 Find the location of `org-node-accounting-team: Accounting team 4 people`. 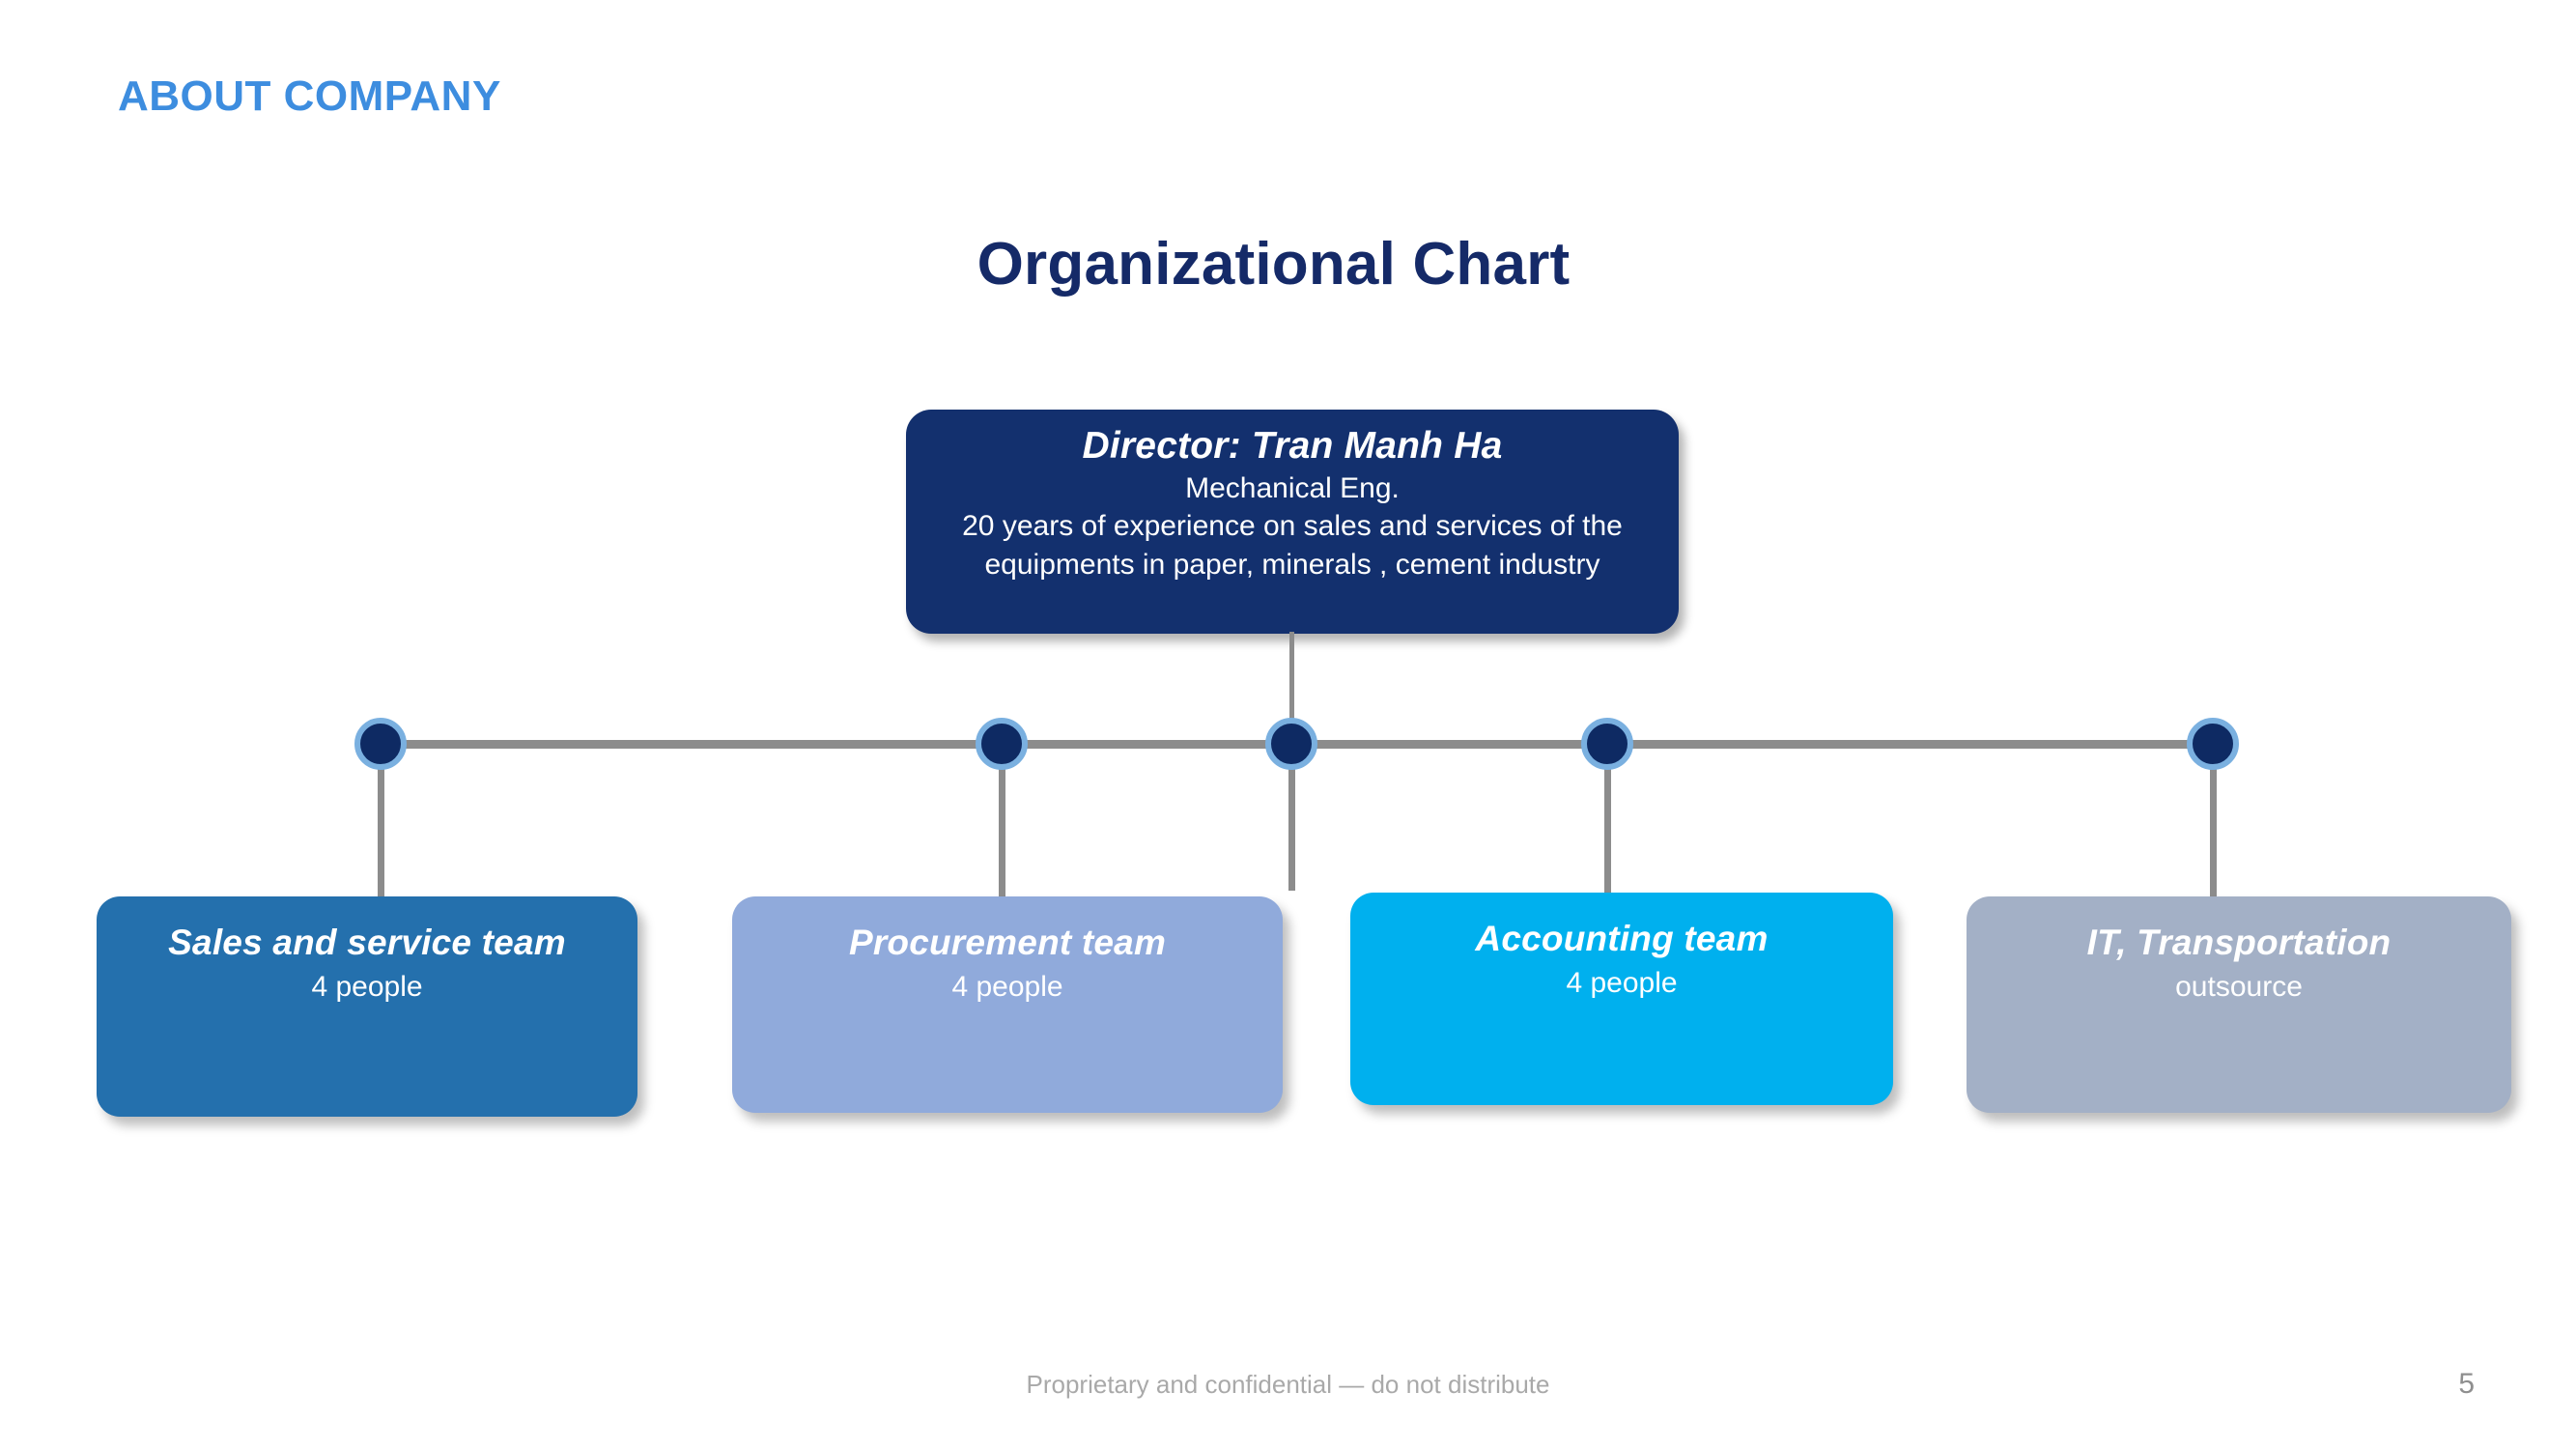

org-node-accounting-team: Accounting team 4 people is located at coordinates (1621, 999).